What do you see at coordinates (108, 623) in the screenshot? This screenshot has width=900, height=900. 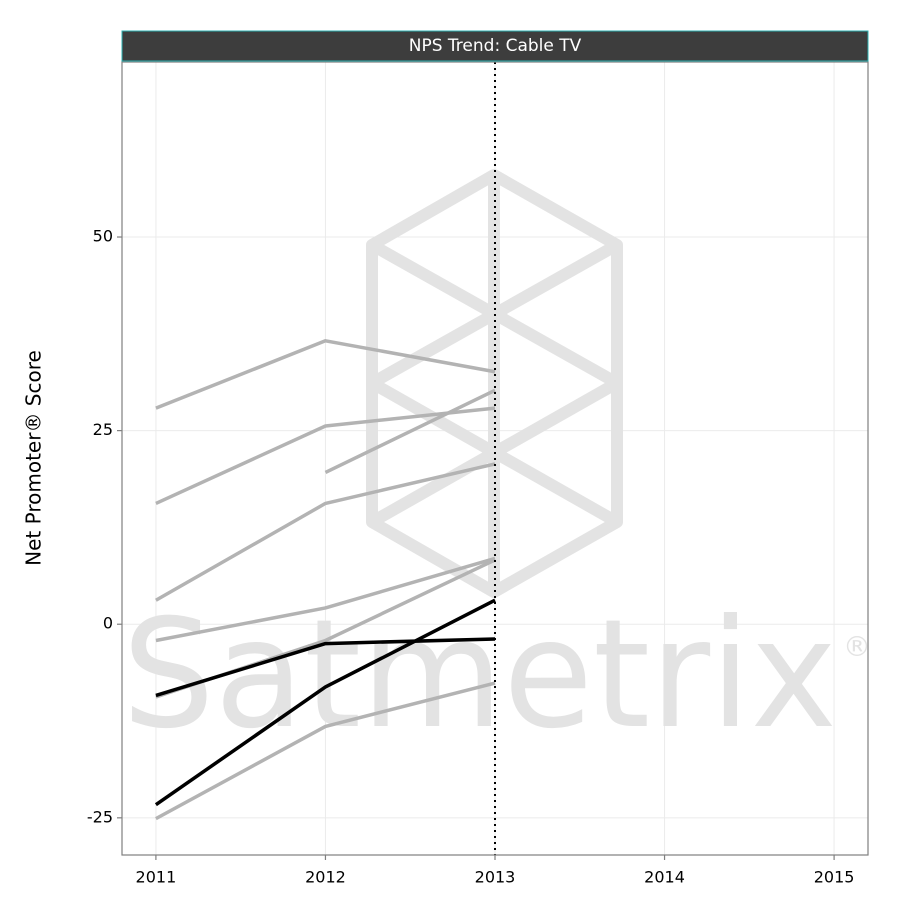 I see `y-tick-label: 0` at bounding box center [108, 623].